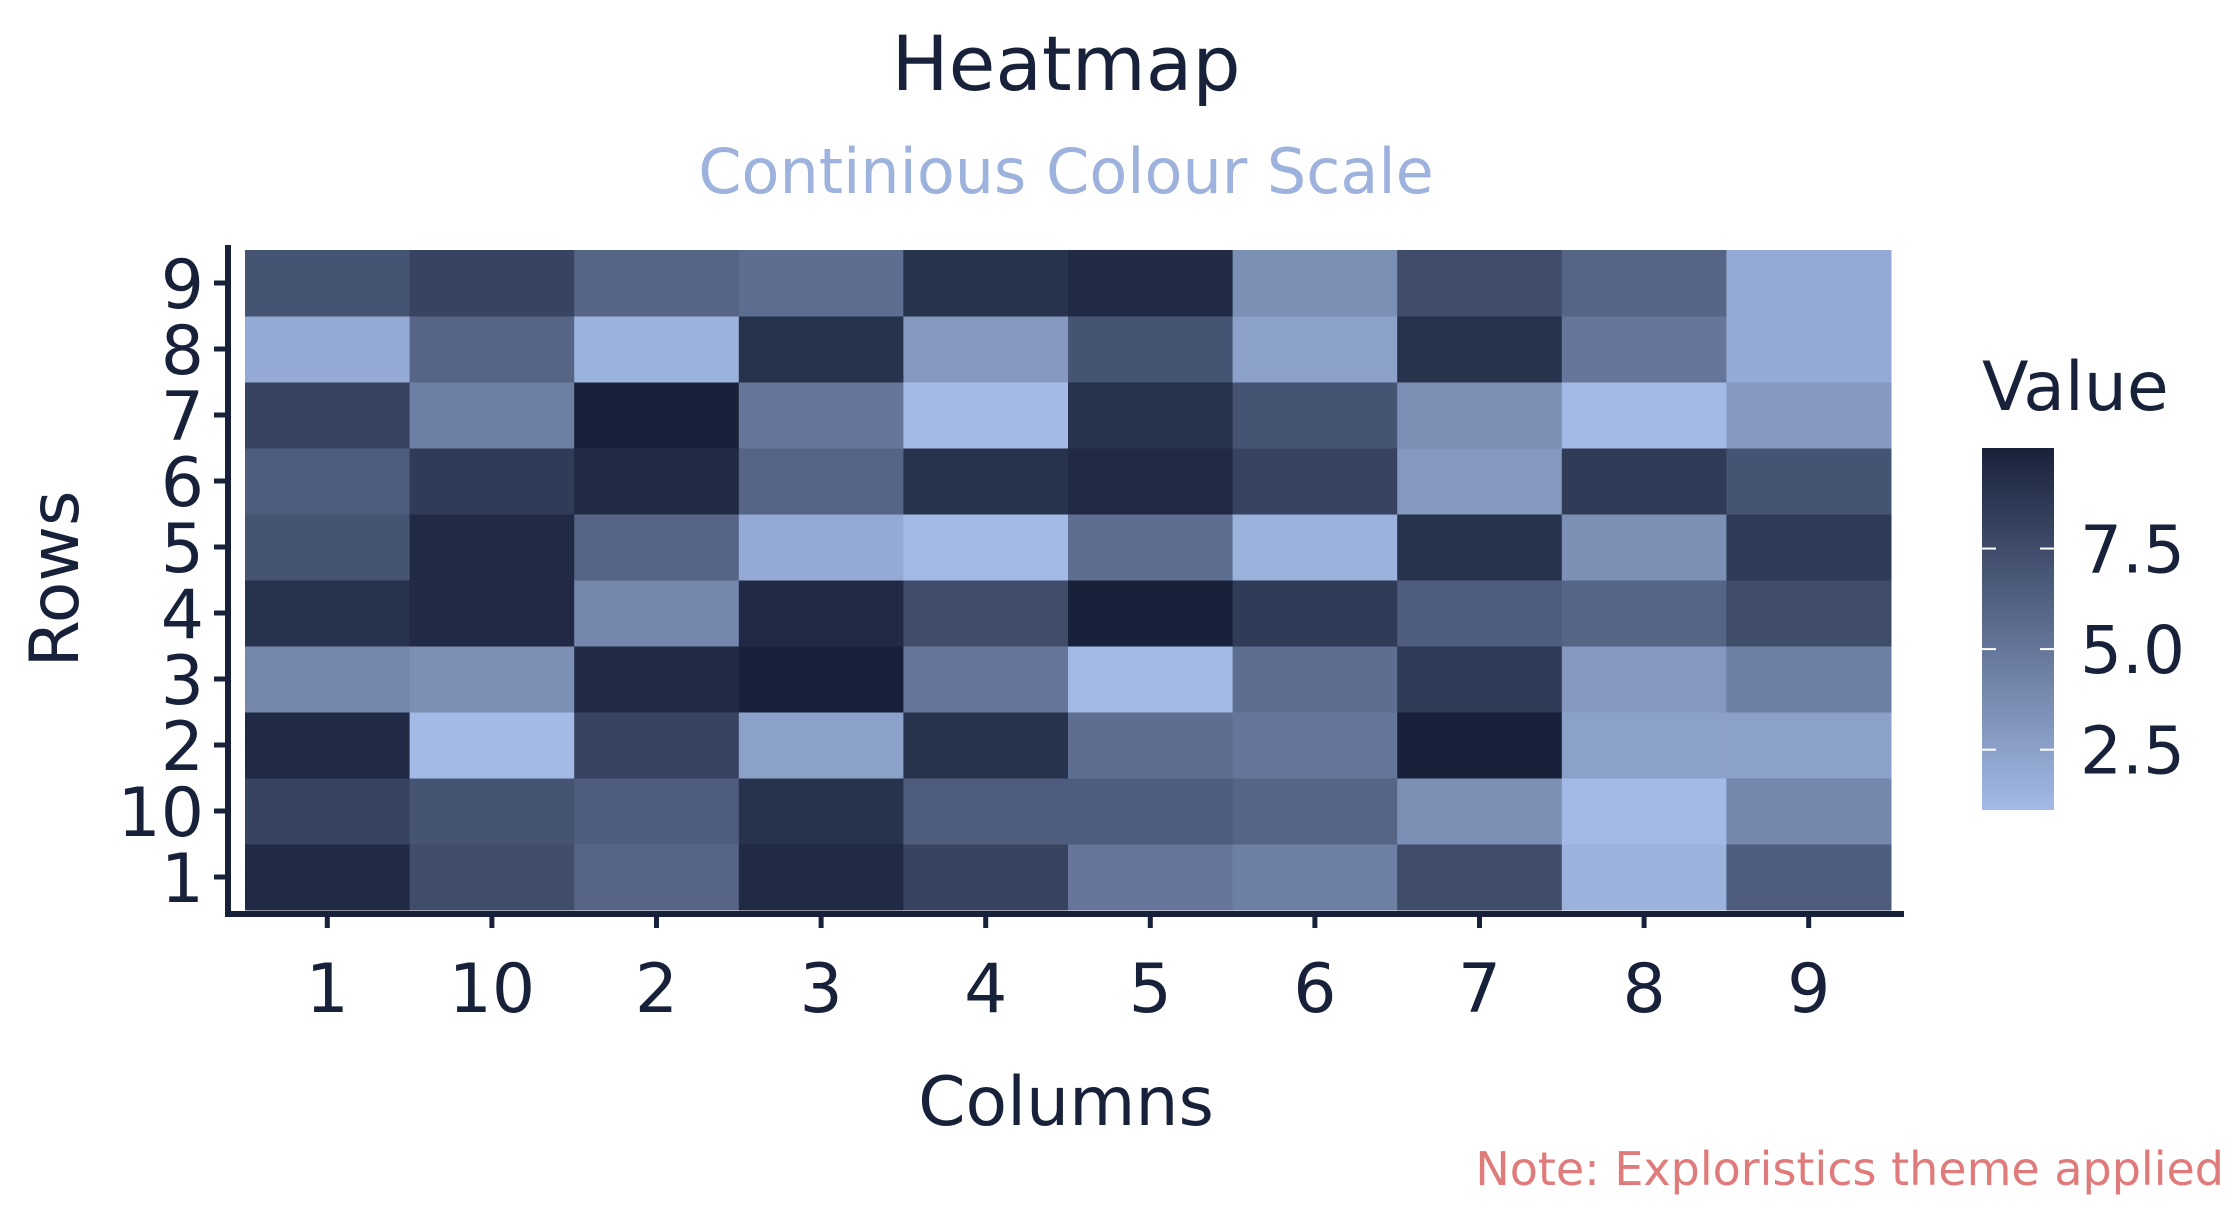  Describe the element at coordinates (1314, 989) in the screenshot. I see `x-tick-label: 6` at that location.